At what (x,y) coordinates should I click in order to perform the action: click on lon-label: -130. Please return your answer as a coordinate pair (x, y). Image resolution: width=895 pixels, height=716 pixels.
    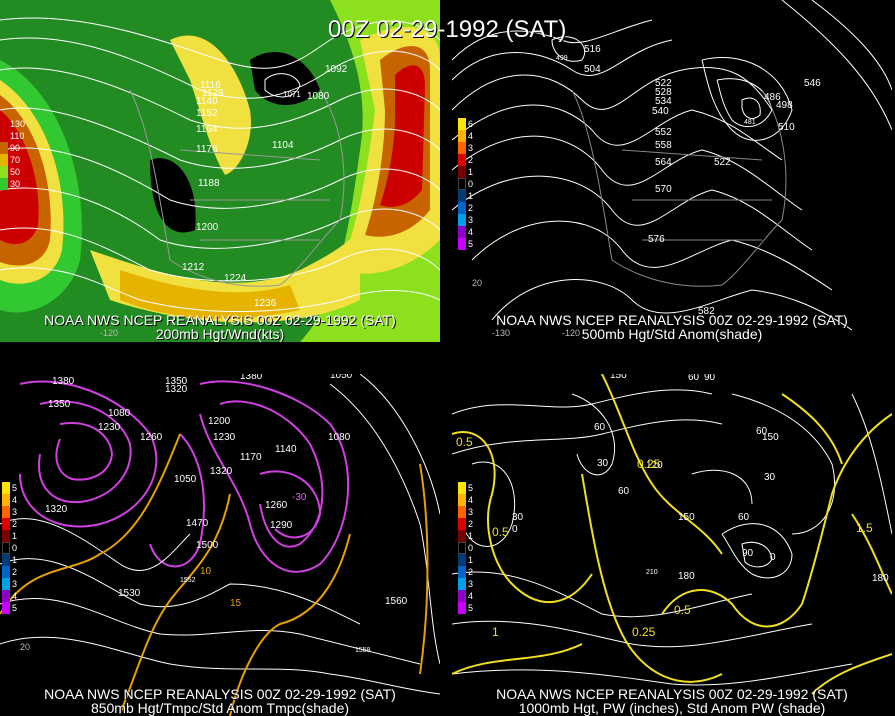
    Looking at the image, I should click on (501, 333).